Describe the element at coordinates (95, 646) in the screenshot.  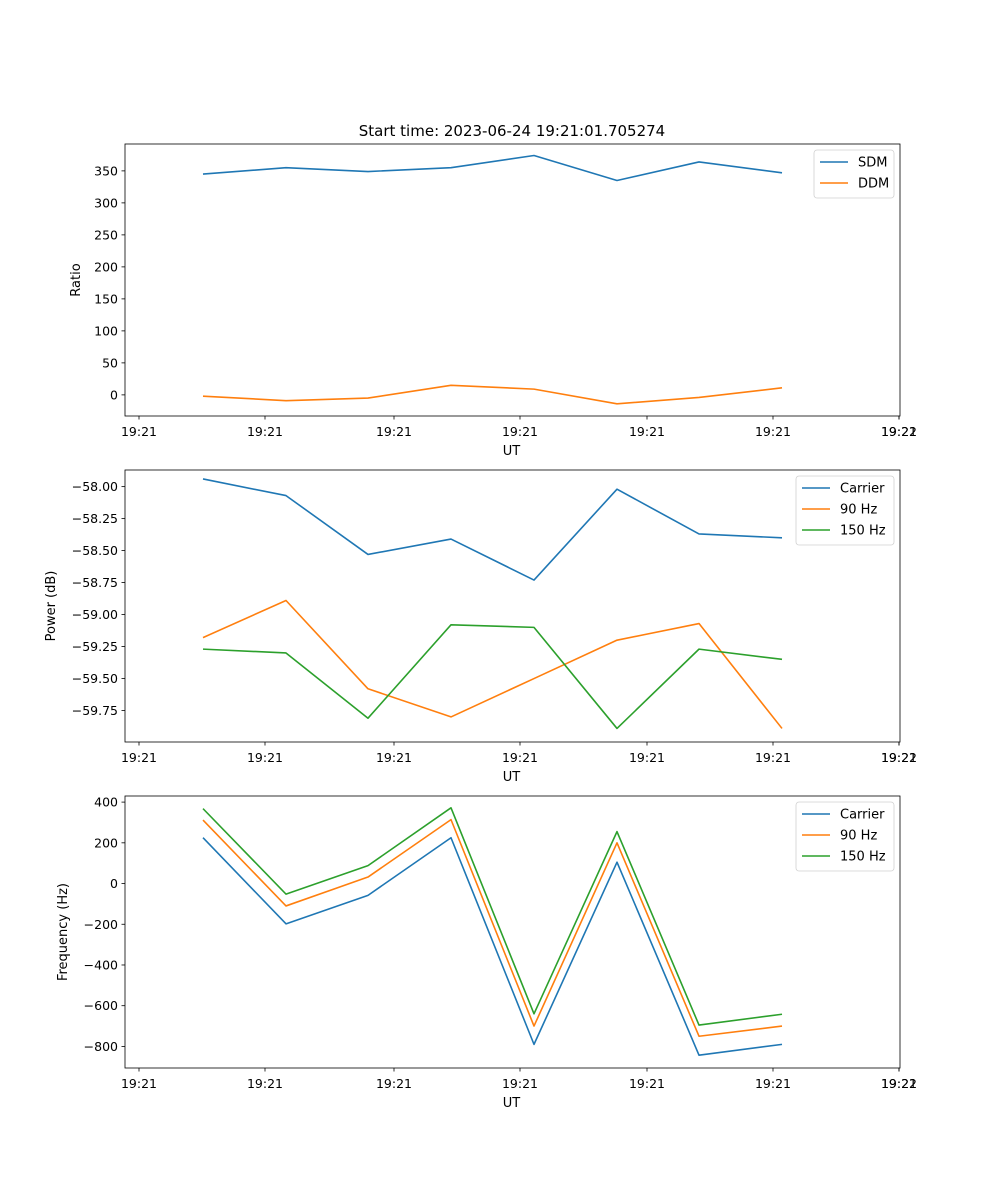
I see `y-tick-label: −59.25` at that location.